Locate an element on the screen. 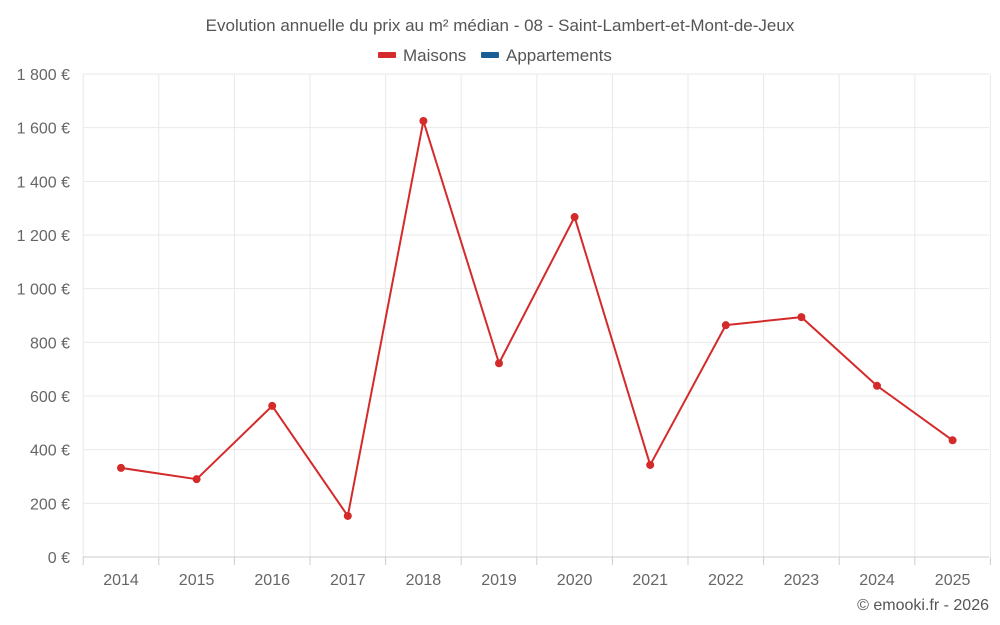 The width and height of the screenshot is (1000, 625). y-tick-label: 400 € is located at coordinates (50, 451).